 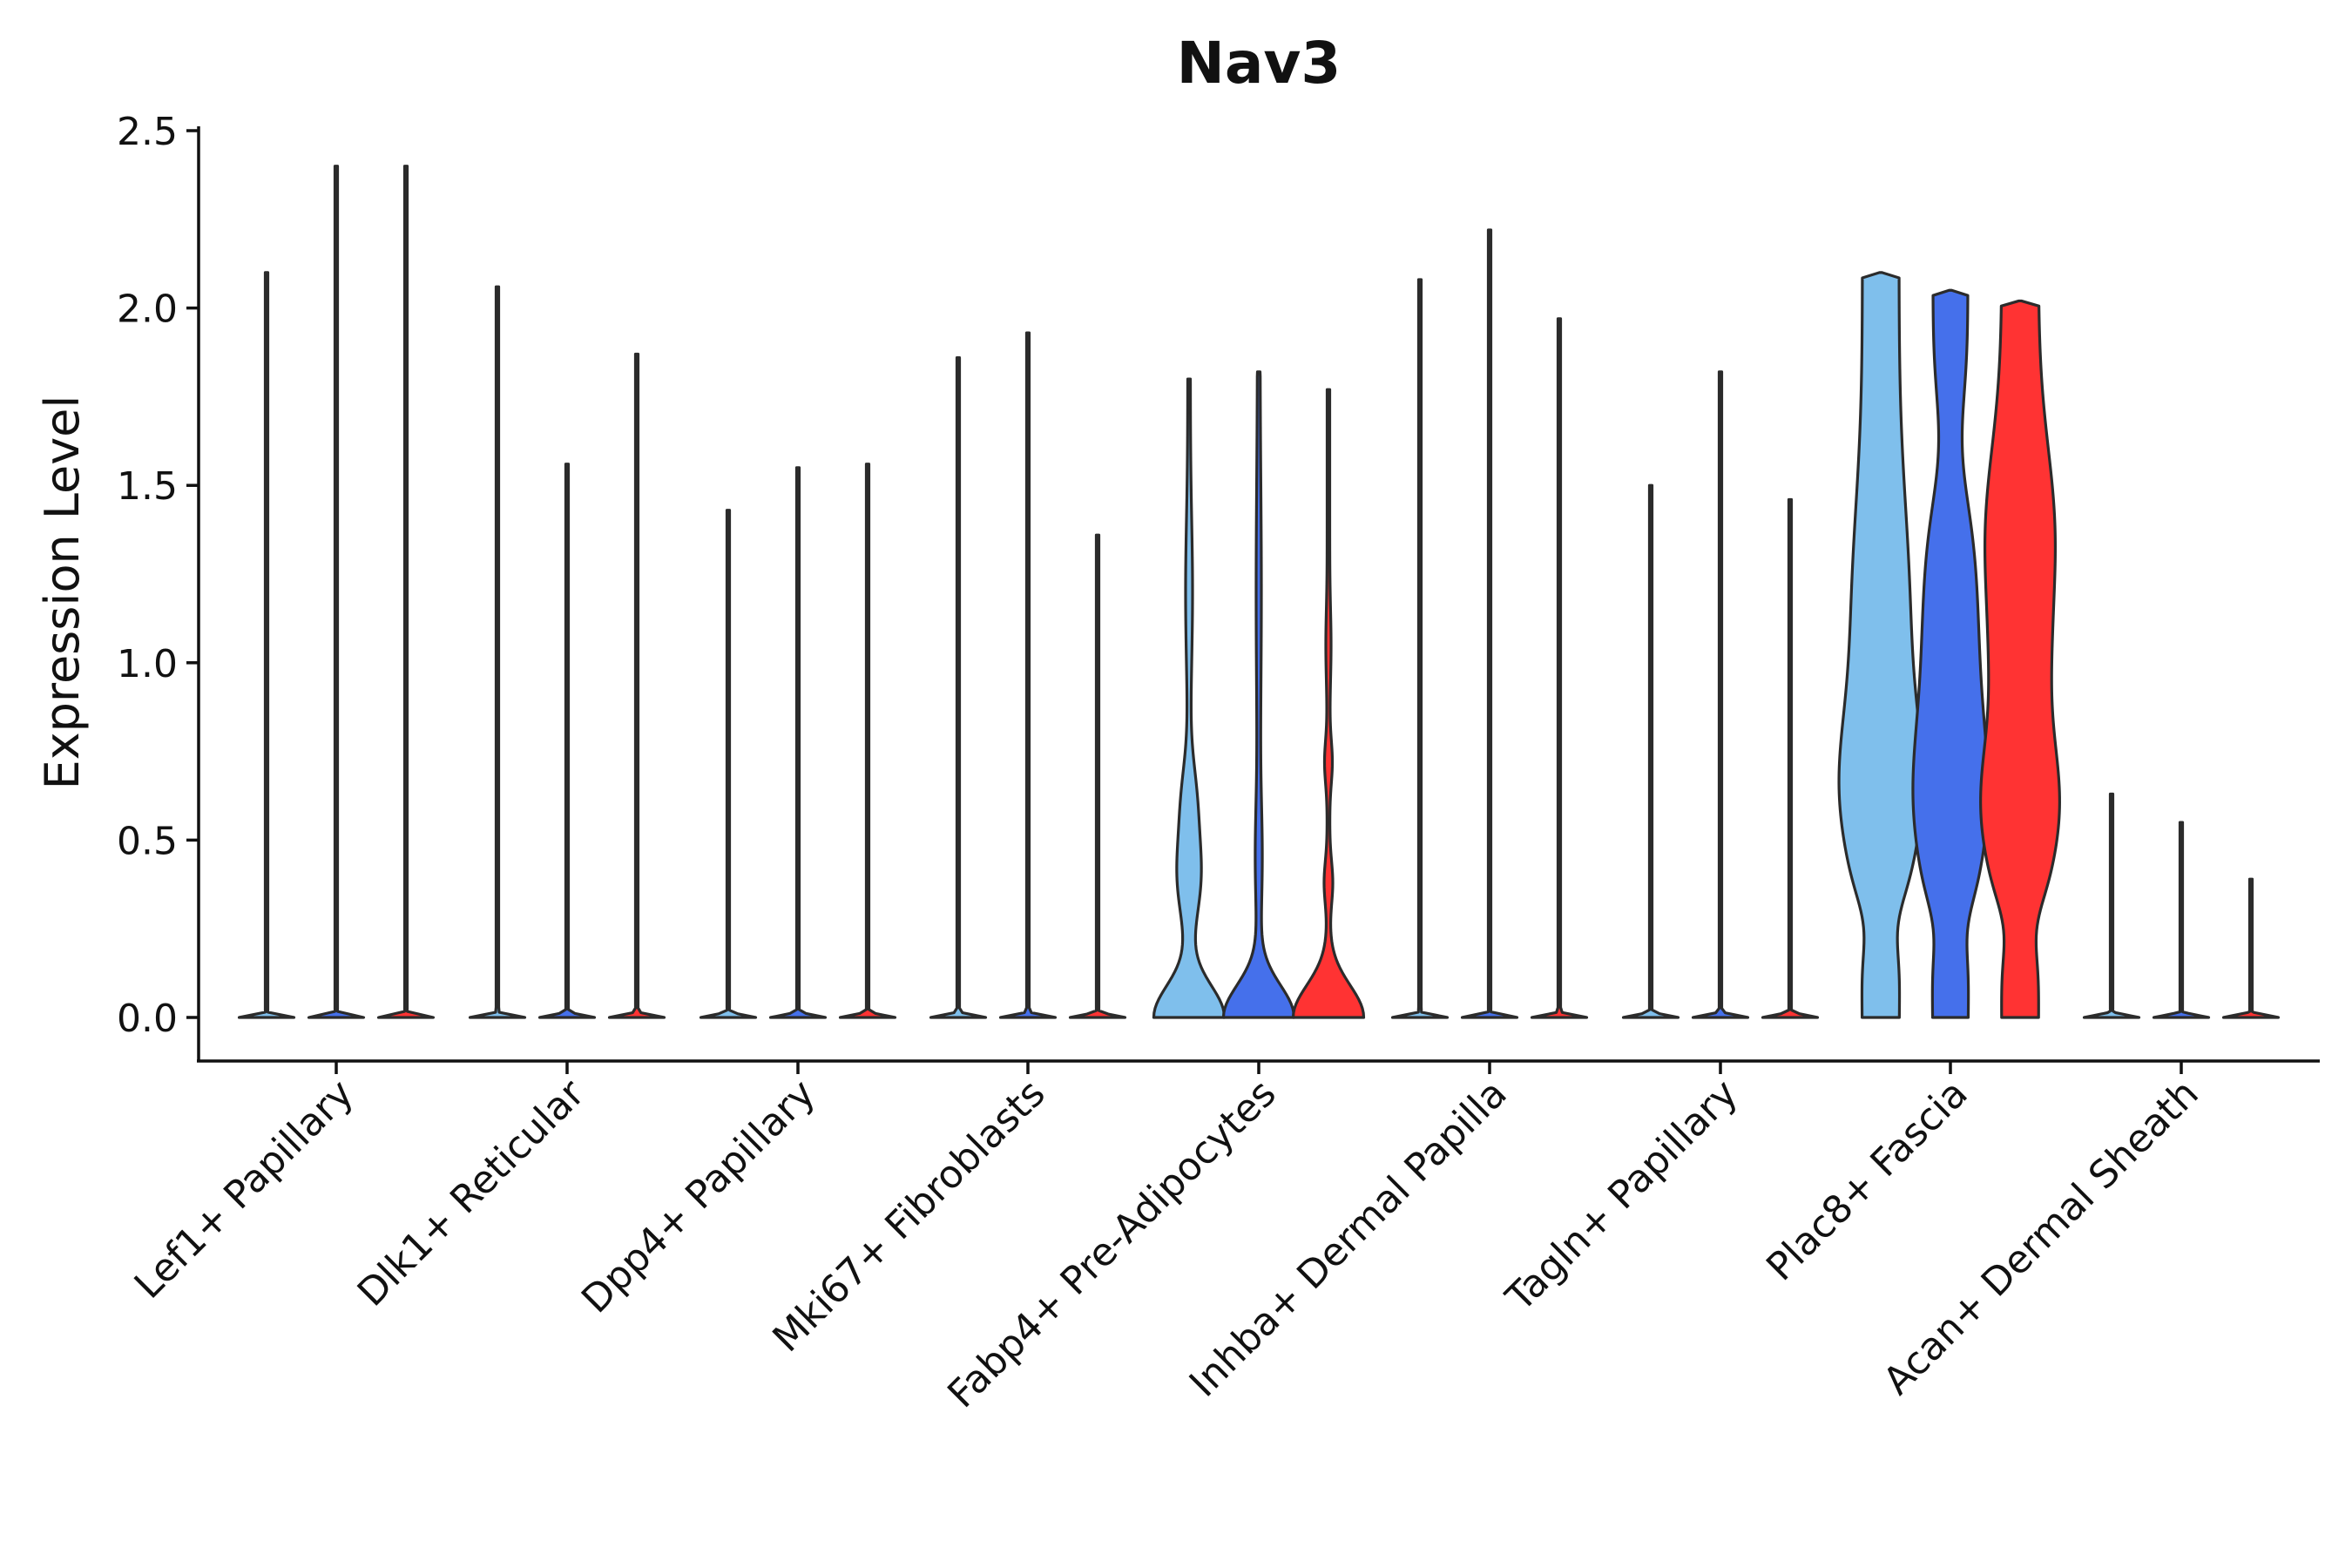 What do you see at coordinates (147, 664) in the screenshot?
I see `y-tick-label: 1.0` at bounding box center [147, 664].